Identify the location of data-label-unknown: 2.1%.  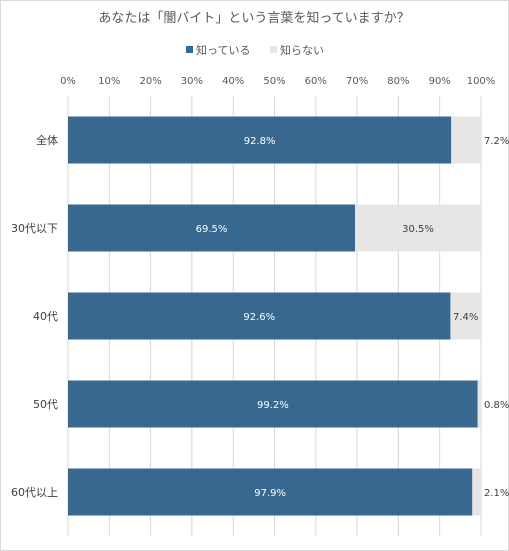
(496, 493).